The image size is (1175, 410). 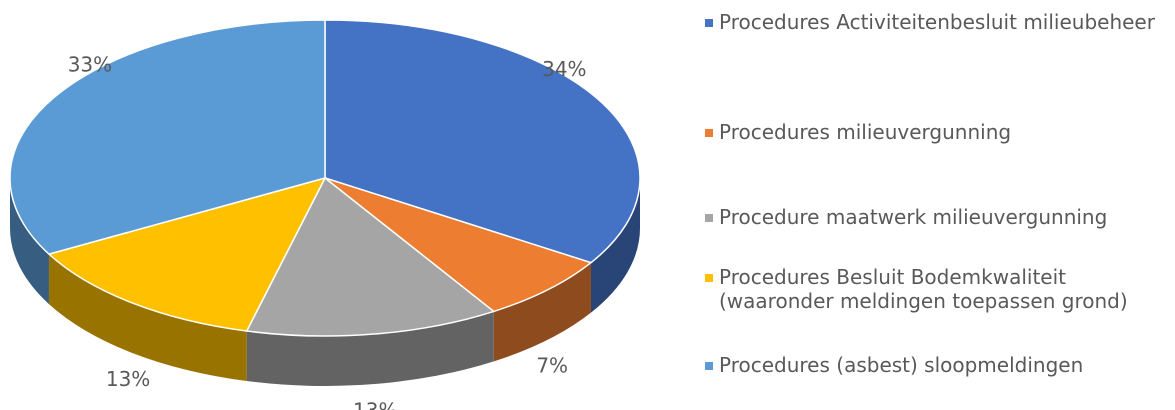 What do you see at coordinates (865, 132) in the screenshot?
I see `legend-label: Procedures milieuvergunning` at bounding box center [865, 132].